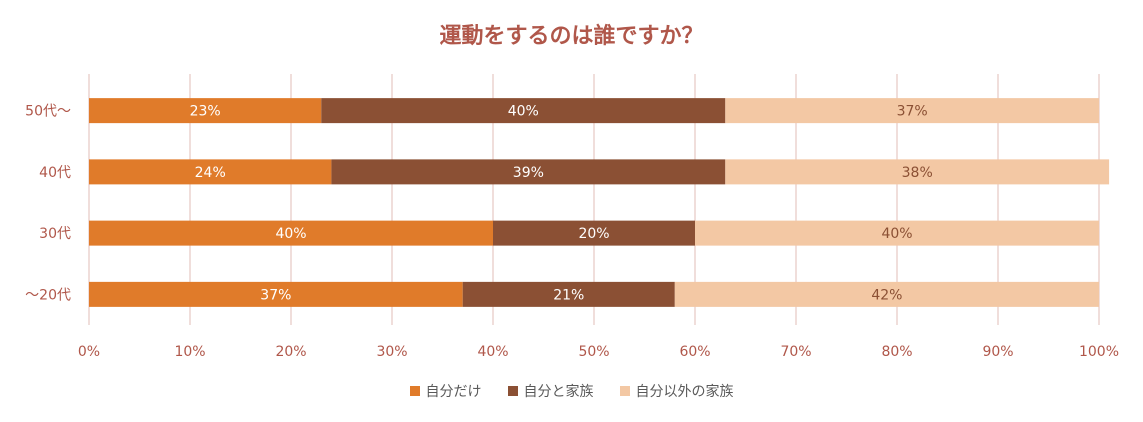  I want to click on chart-title: 運動をするのは誰ですか？, so click(571, 36).